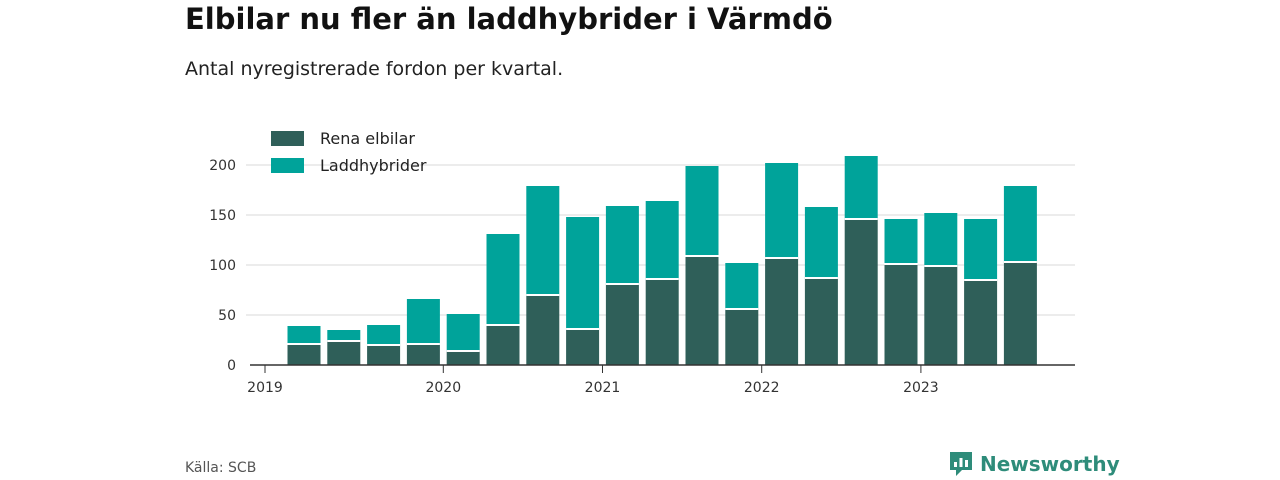 The width and height of the screenshot is (1280, 480). What do you see at coordinates (367, 138) in the screenshot?
I see `legend-label: Rena elbilar` at bounding box center [367, 138].